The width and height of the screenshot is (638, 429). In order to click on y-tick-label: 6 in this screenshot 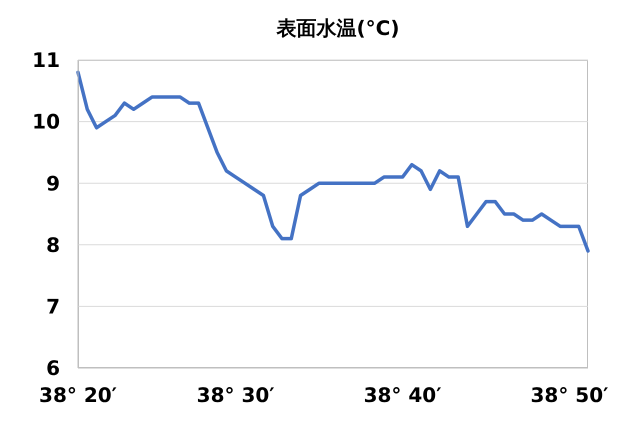, I will do `click(53, 368)`.